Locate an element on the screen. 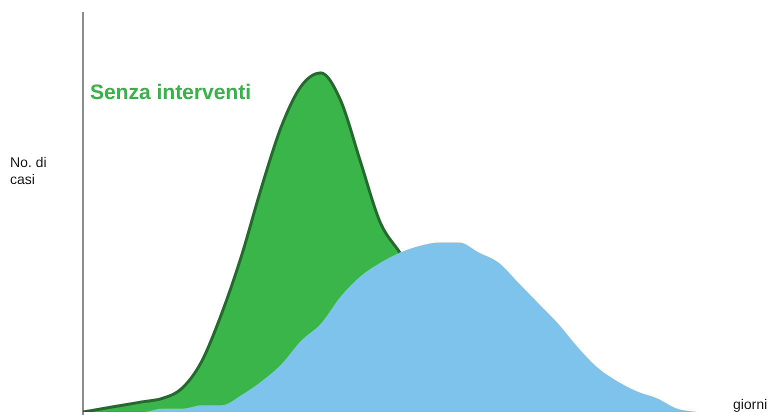  x-axis-title: giorni is located at coordinates (750, 404).